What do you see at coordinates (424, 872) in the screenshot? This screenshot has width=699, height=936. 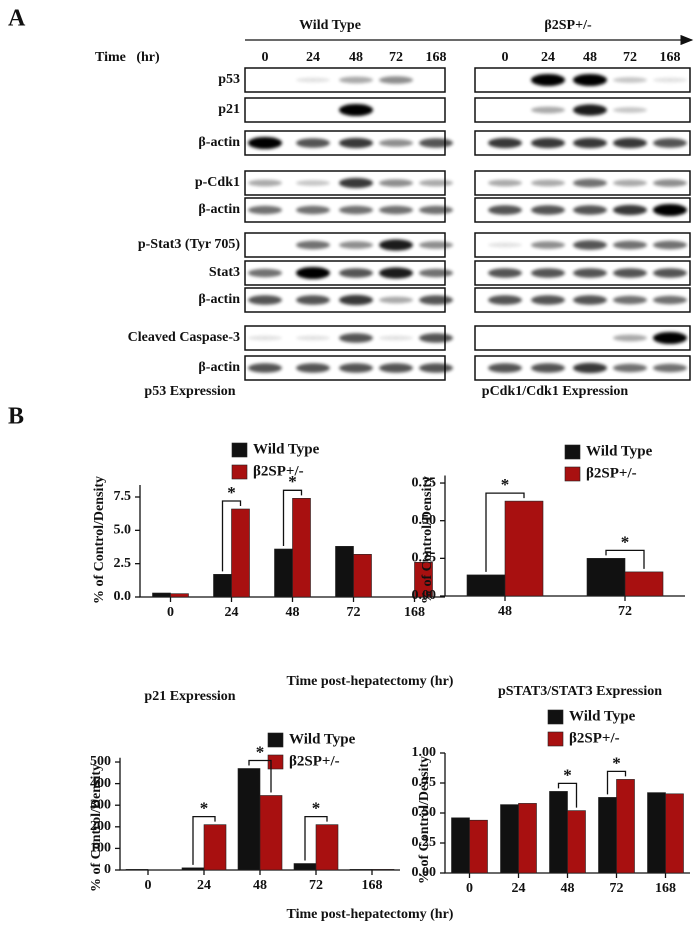 I see `y-tick-label: 0.00` at bounding box center [424, 872].